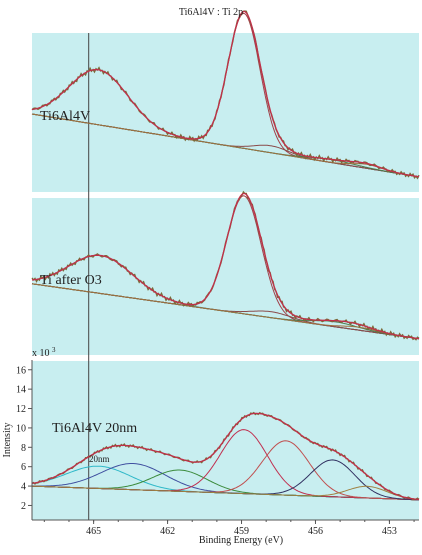 This screenshot has height=555, width=422. What do you see at coordinates (21, 390) in the screenshot?
I see `y-tick-label-14: 14` at bounding box center [21, 390].